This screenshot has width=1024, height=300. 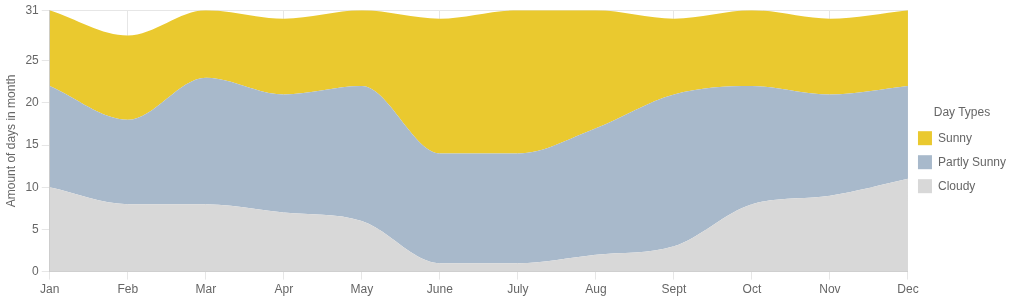 What do you see at coordinates (596, 289) in the screenshot?
I see `x-tick-label: Aug` at bounding box center [596, 289].